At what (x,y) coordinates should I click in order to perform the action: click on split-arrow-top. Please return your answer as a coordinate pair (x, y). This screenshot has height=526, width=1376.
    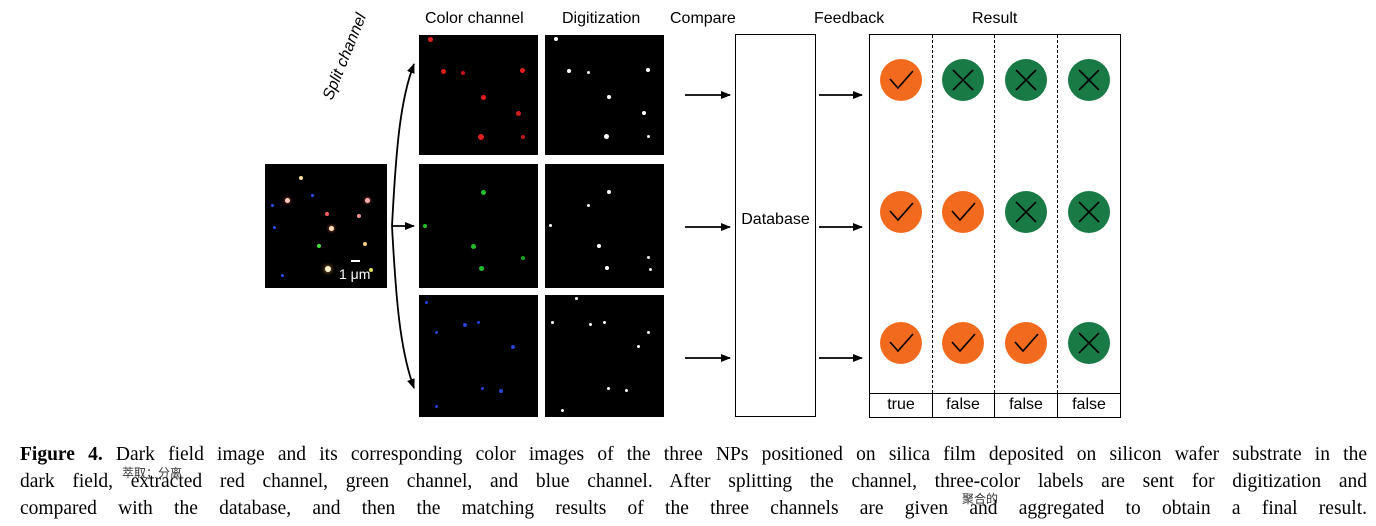
    Looking at the image, I should click on (403, 145).